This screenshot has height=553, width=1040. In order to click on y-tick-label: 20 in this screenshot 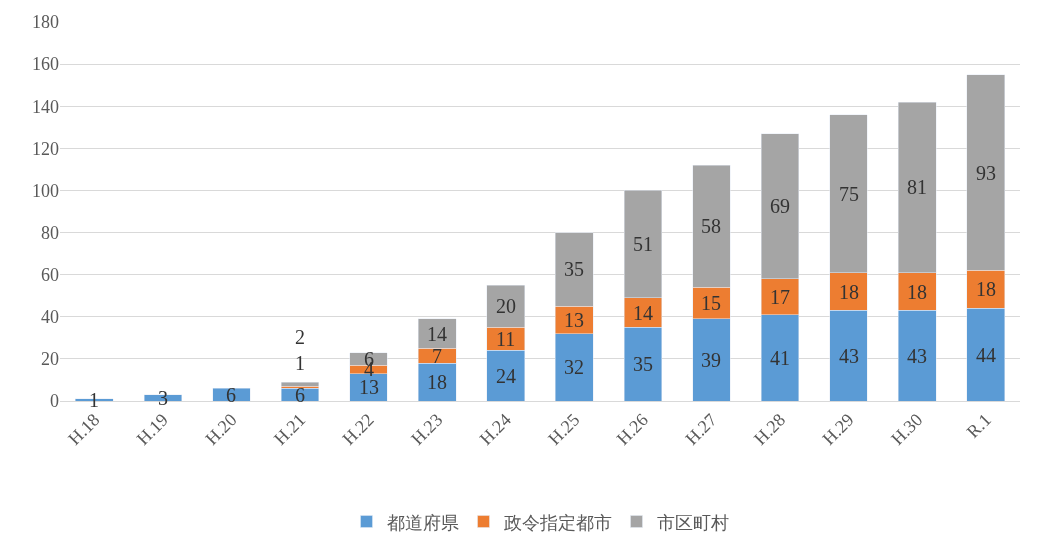, I will do `click(50, 359)`.